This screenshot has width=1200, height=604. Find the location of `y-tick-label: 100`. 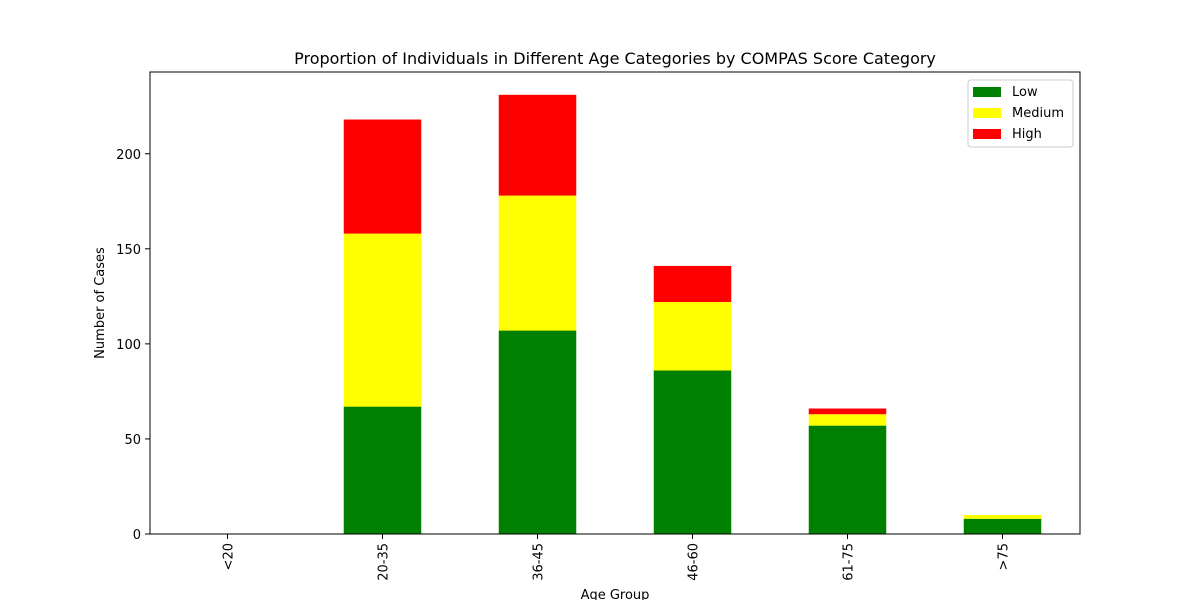

y-tick-label: 100 is located at coordinates (128, 345).